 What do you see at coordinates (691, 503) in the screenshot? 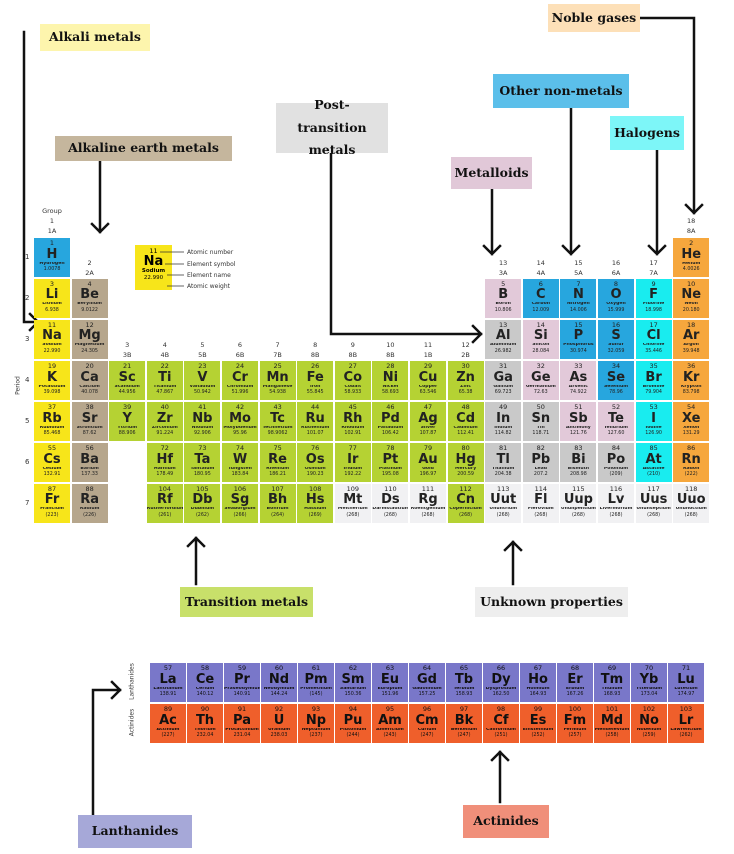
I see `element-cell-uuo: 118 Uuo Ununoctium (268)` at bounding box center [691, 503].